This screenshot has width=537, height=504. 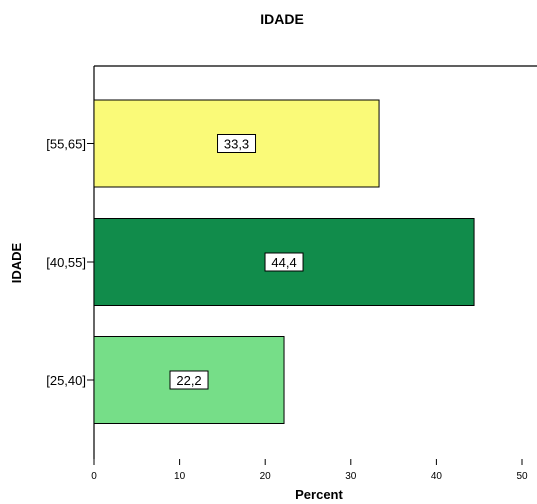 I want to click on bar-value-label: 22,2, so click(x=188, y=380).